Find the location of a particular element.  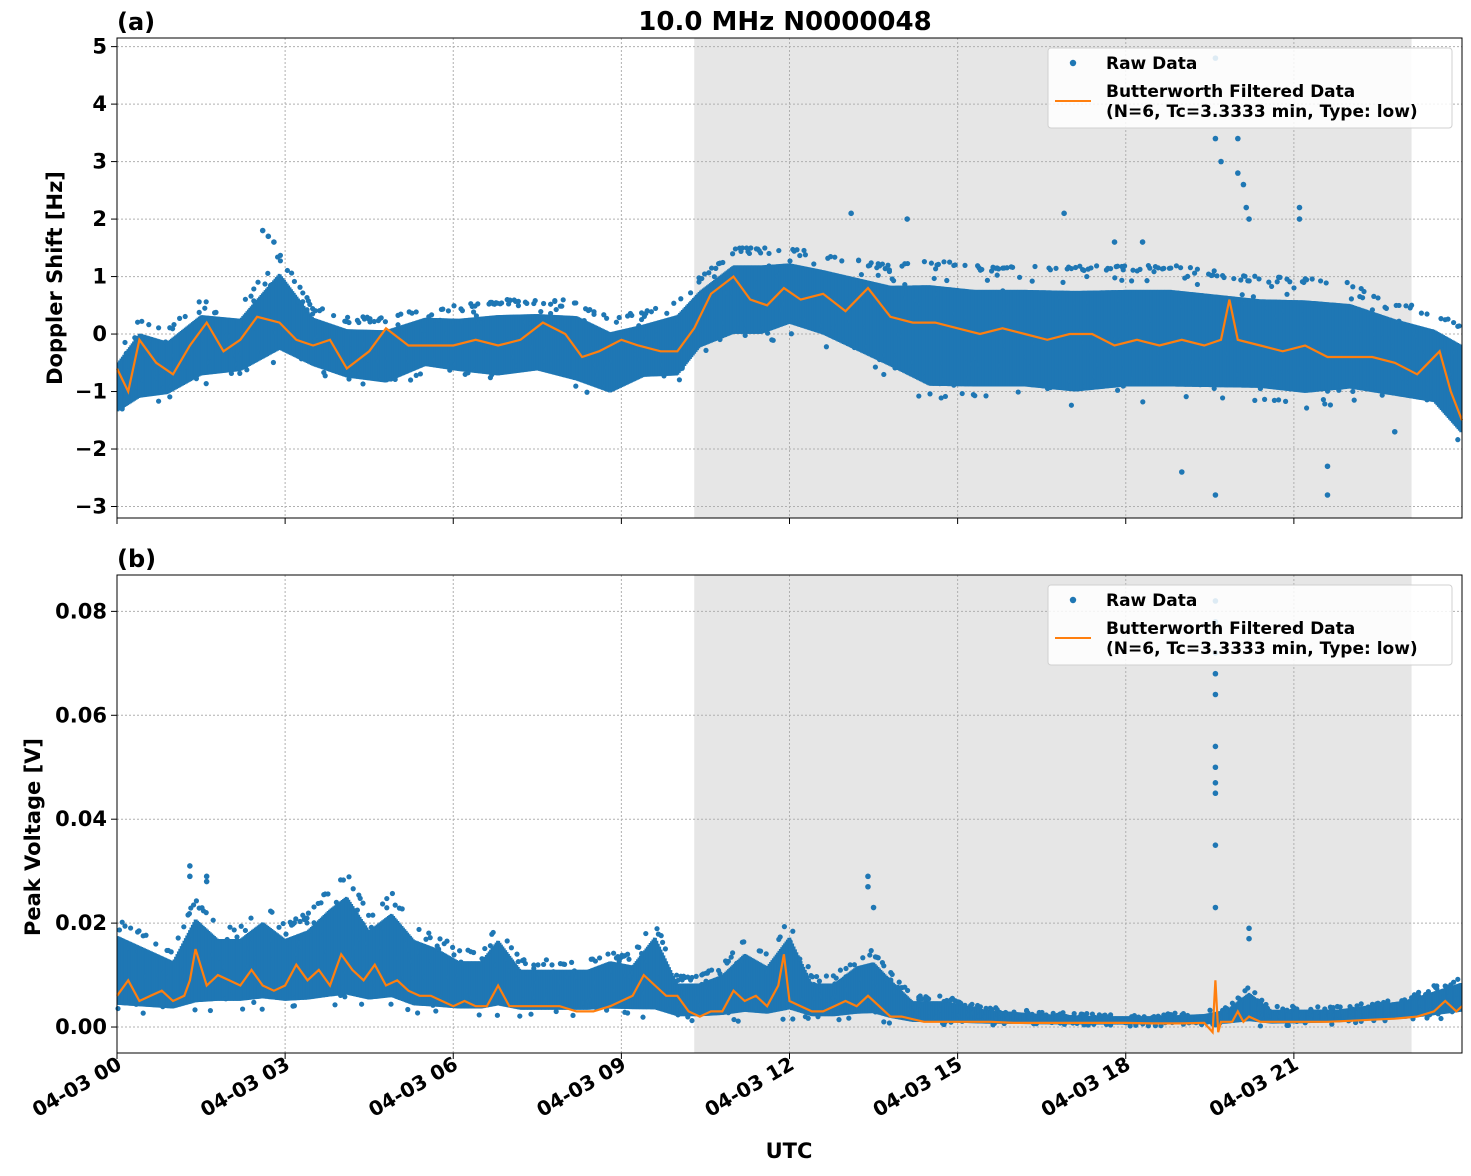

panel-a-ylabel: Doppler Shift [Hz] is located at coordinates (55, 278).